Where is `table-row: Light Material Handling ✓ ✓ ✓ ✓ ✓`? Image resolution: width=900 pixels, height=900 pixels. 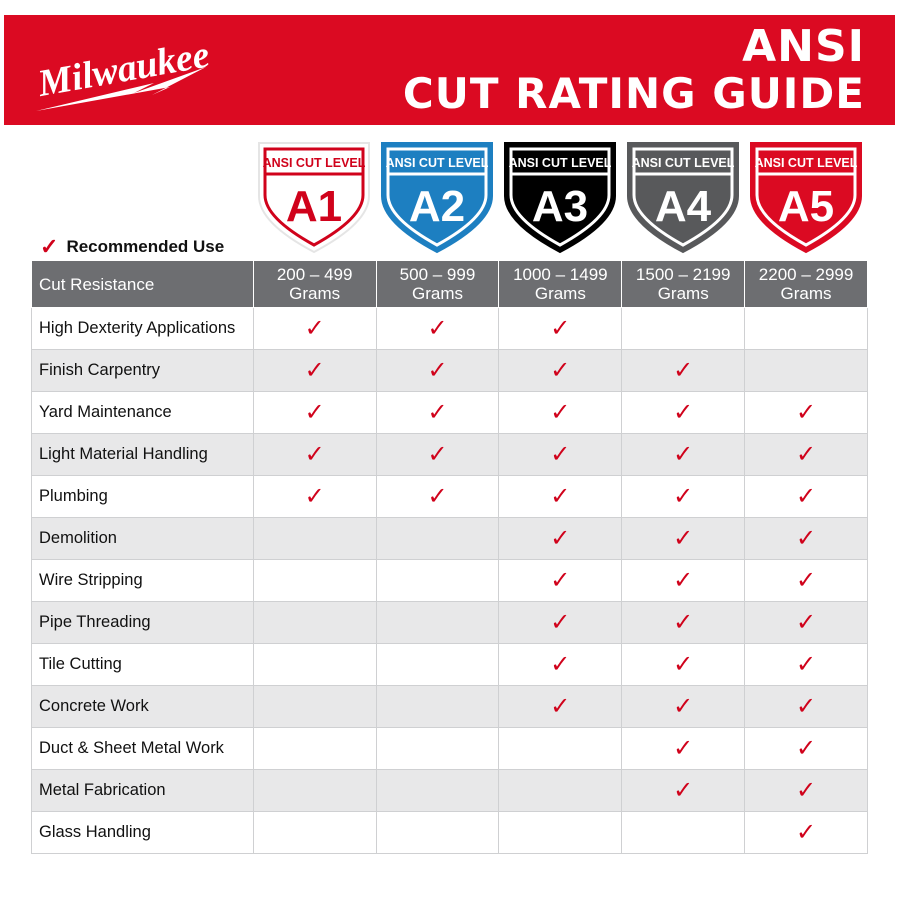 table-row: Light Material Handling ✓ ✓ ✓ ✓ ✓ is located at coordinates (449, 454).